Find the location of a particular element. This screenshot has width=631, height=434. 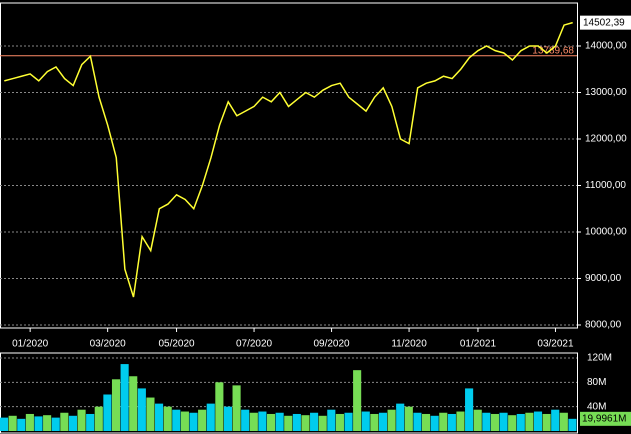

x-tick-label: 01/2020 is located at coordinates (30, 344).